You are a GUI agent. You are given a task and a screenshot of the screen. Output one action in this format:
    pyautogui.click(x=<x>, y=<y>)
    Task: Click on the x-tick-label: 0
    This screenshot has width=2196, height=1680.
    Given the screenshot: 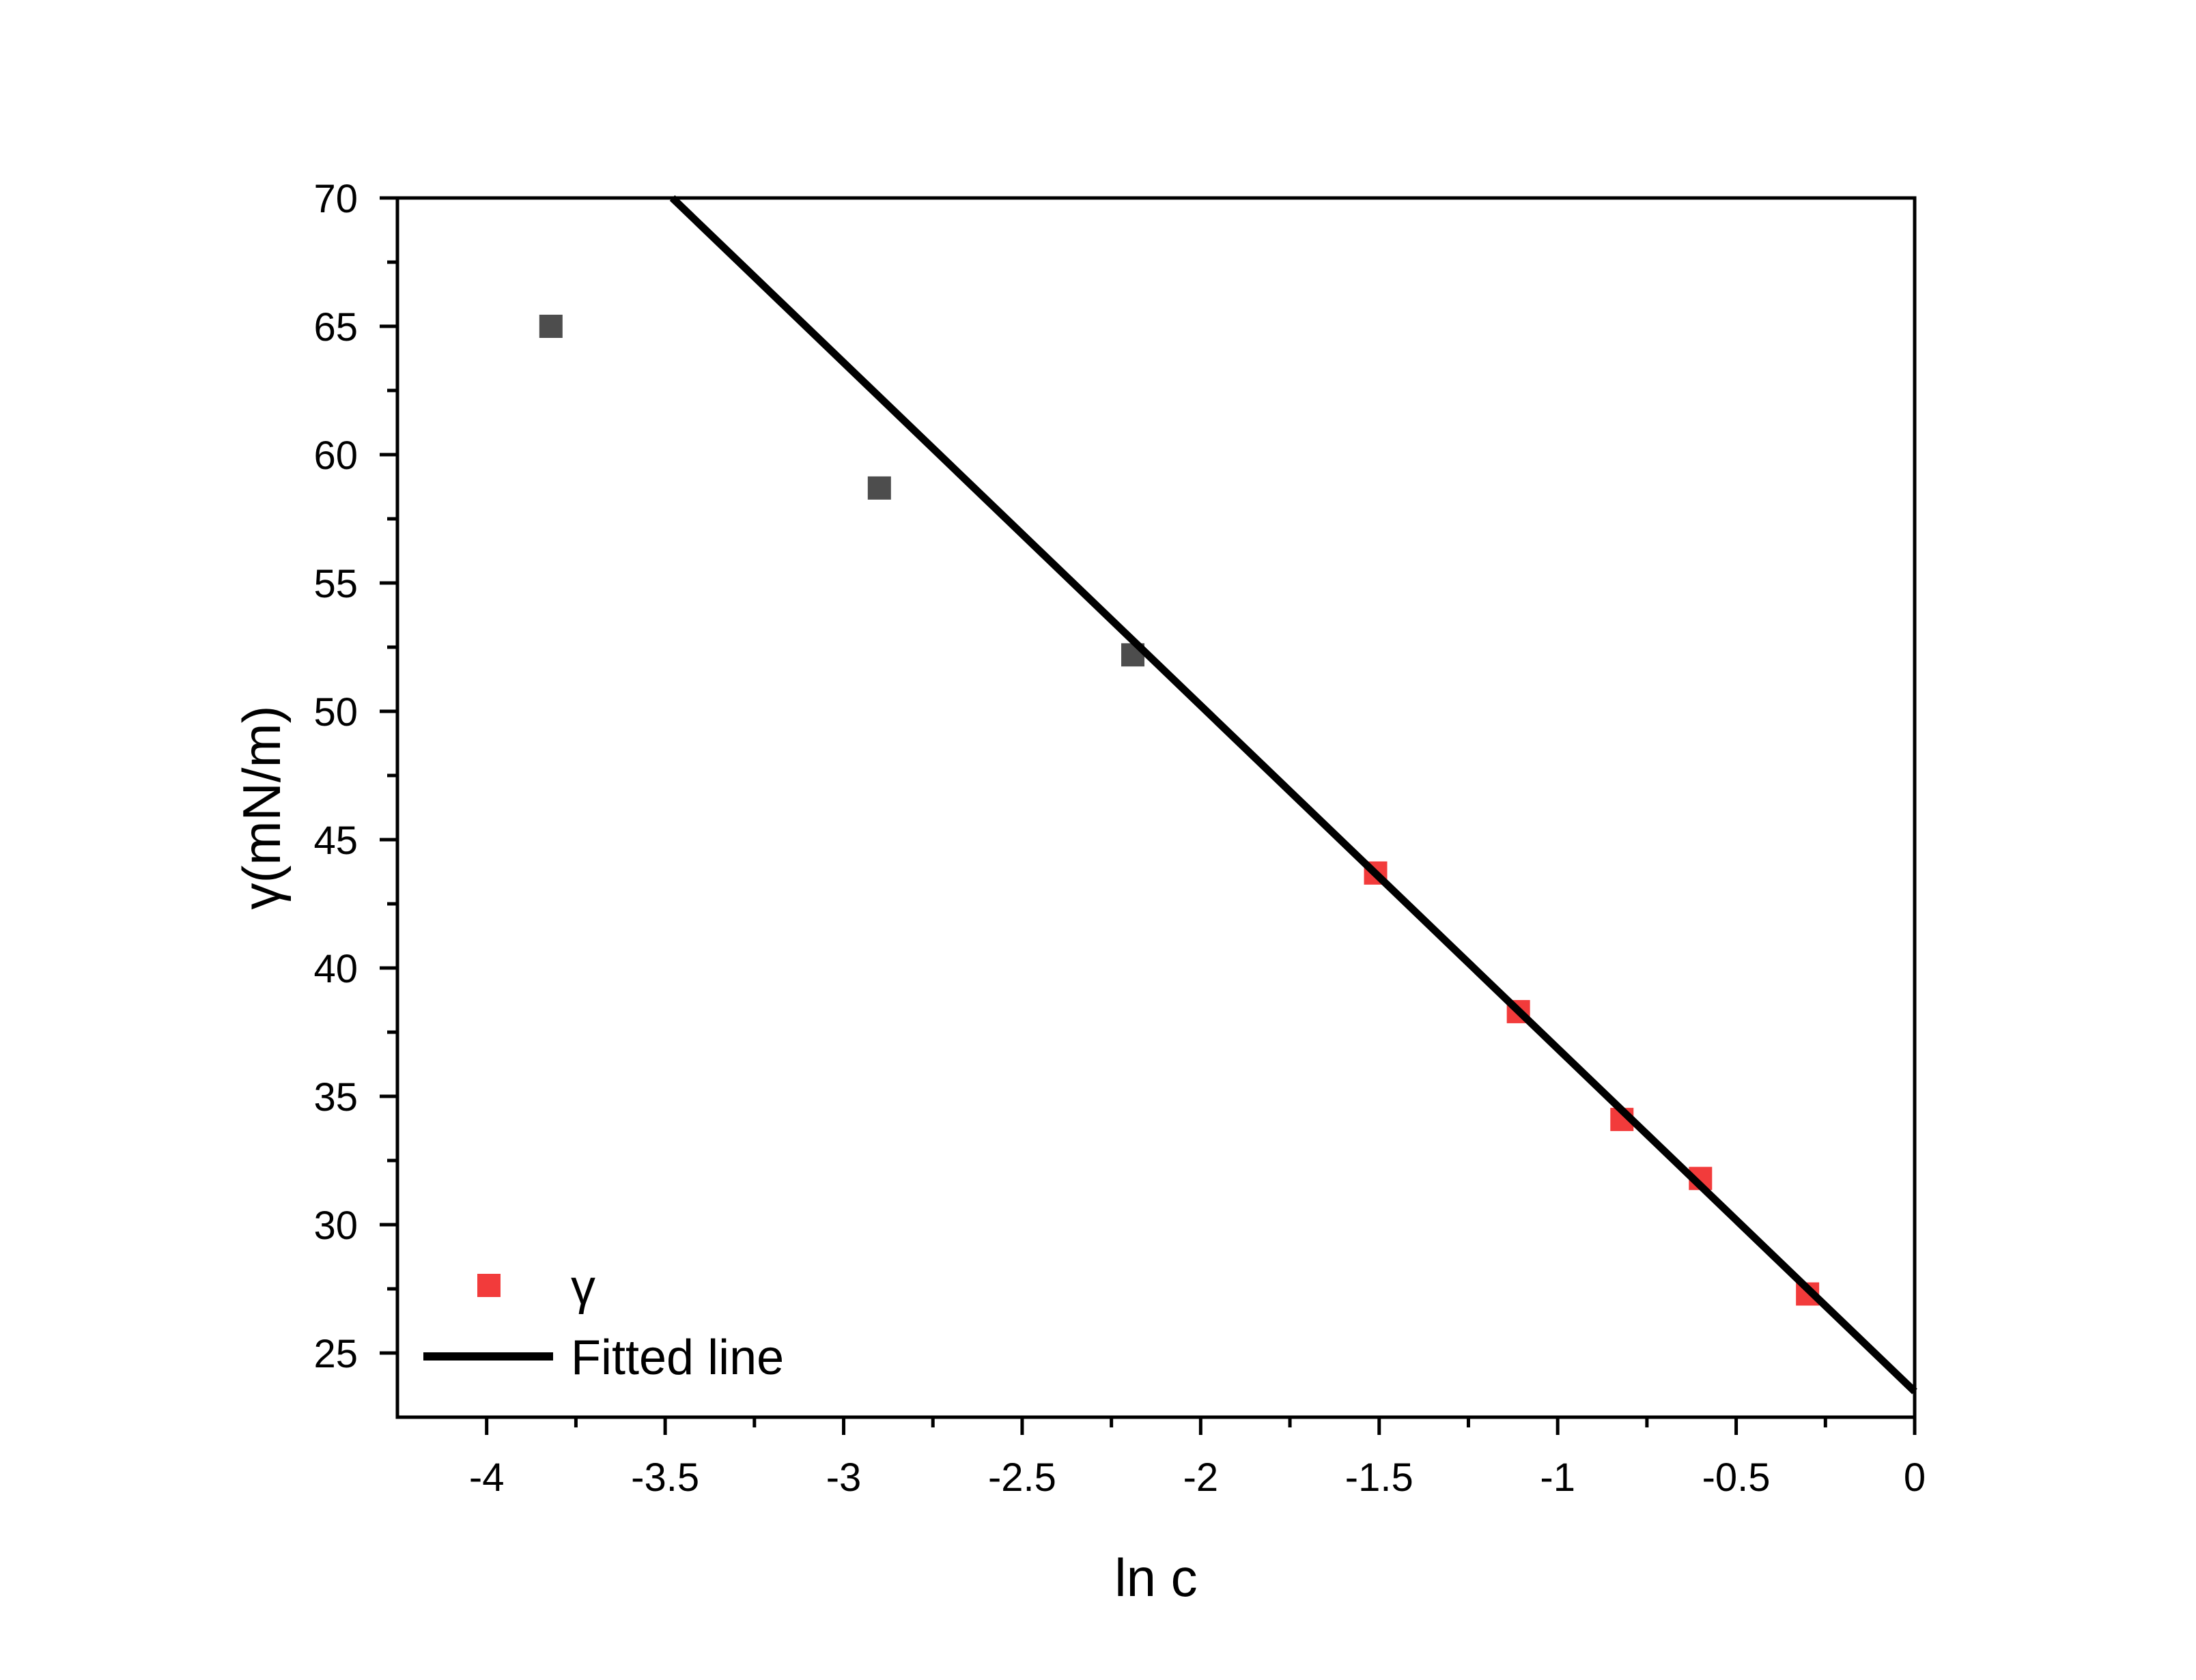 What is the action you would take?
    pyautogui.click(x=1915, y=1477)
    